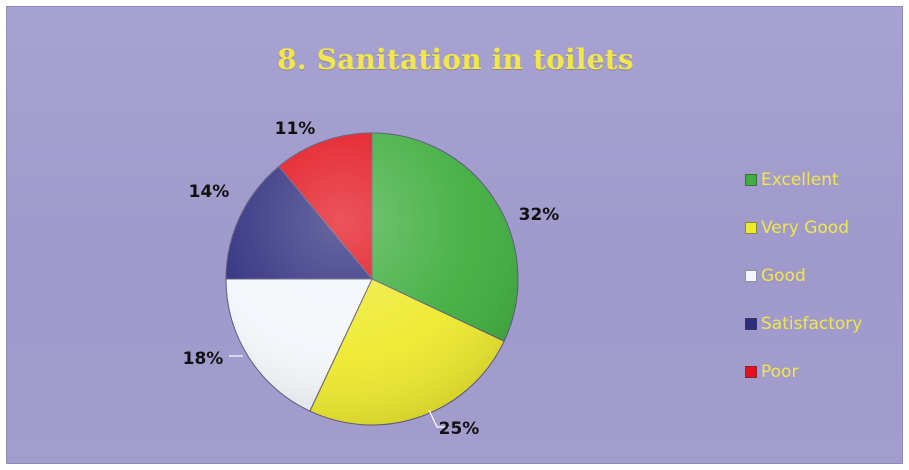 Image resolution: width=909 pixels, height=470 pixels. What do you see at coordinates (295, 129) in the screenshot?
I see `data-label-poor: 11%` at bounding box center [295, 129].